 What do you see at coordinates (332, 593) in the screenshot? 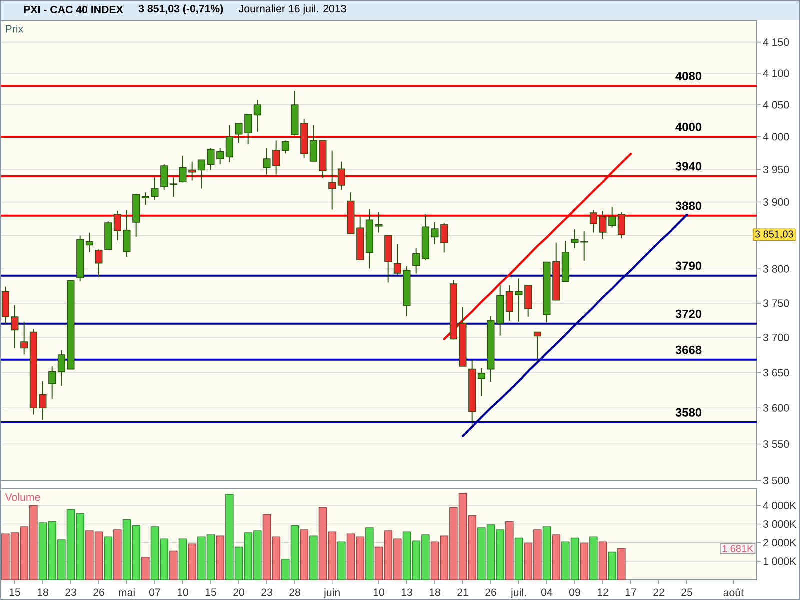
I see `x-tick-label: juin` at bounding box center [332, 593].